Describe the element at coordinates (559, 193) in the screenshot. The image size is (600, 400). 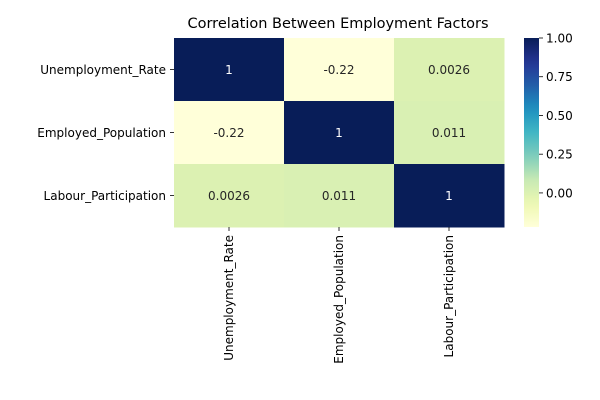
I see `colorbar-tick-label: 0.00` at that location.